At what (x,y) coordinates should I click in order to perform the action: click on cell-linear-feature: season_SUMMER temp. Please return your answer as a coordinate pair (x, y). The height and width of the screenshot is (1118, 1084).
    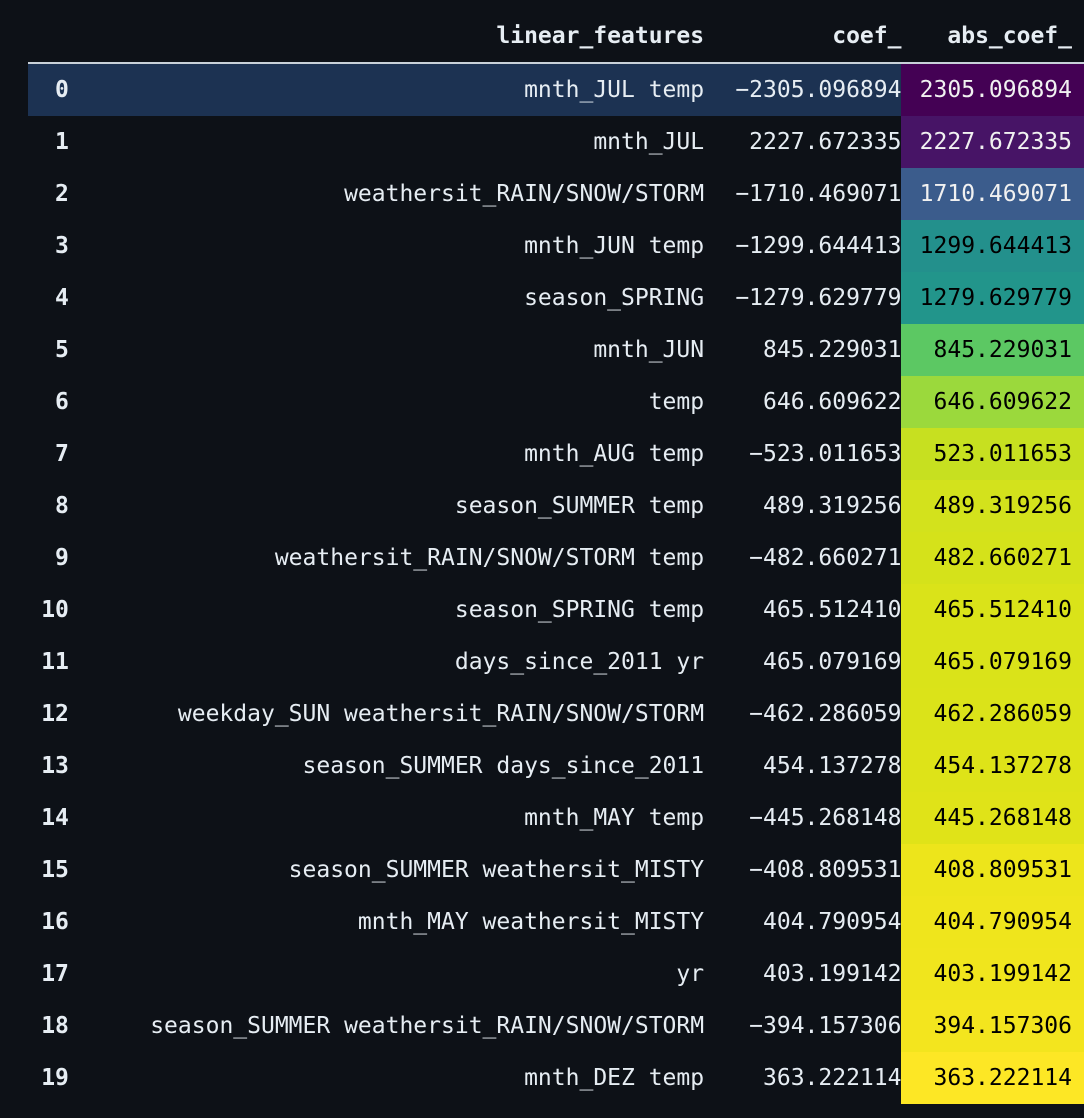
    Looking at the image, I should click on (579, 506).